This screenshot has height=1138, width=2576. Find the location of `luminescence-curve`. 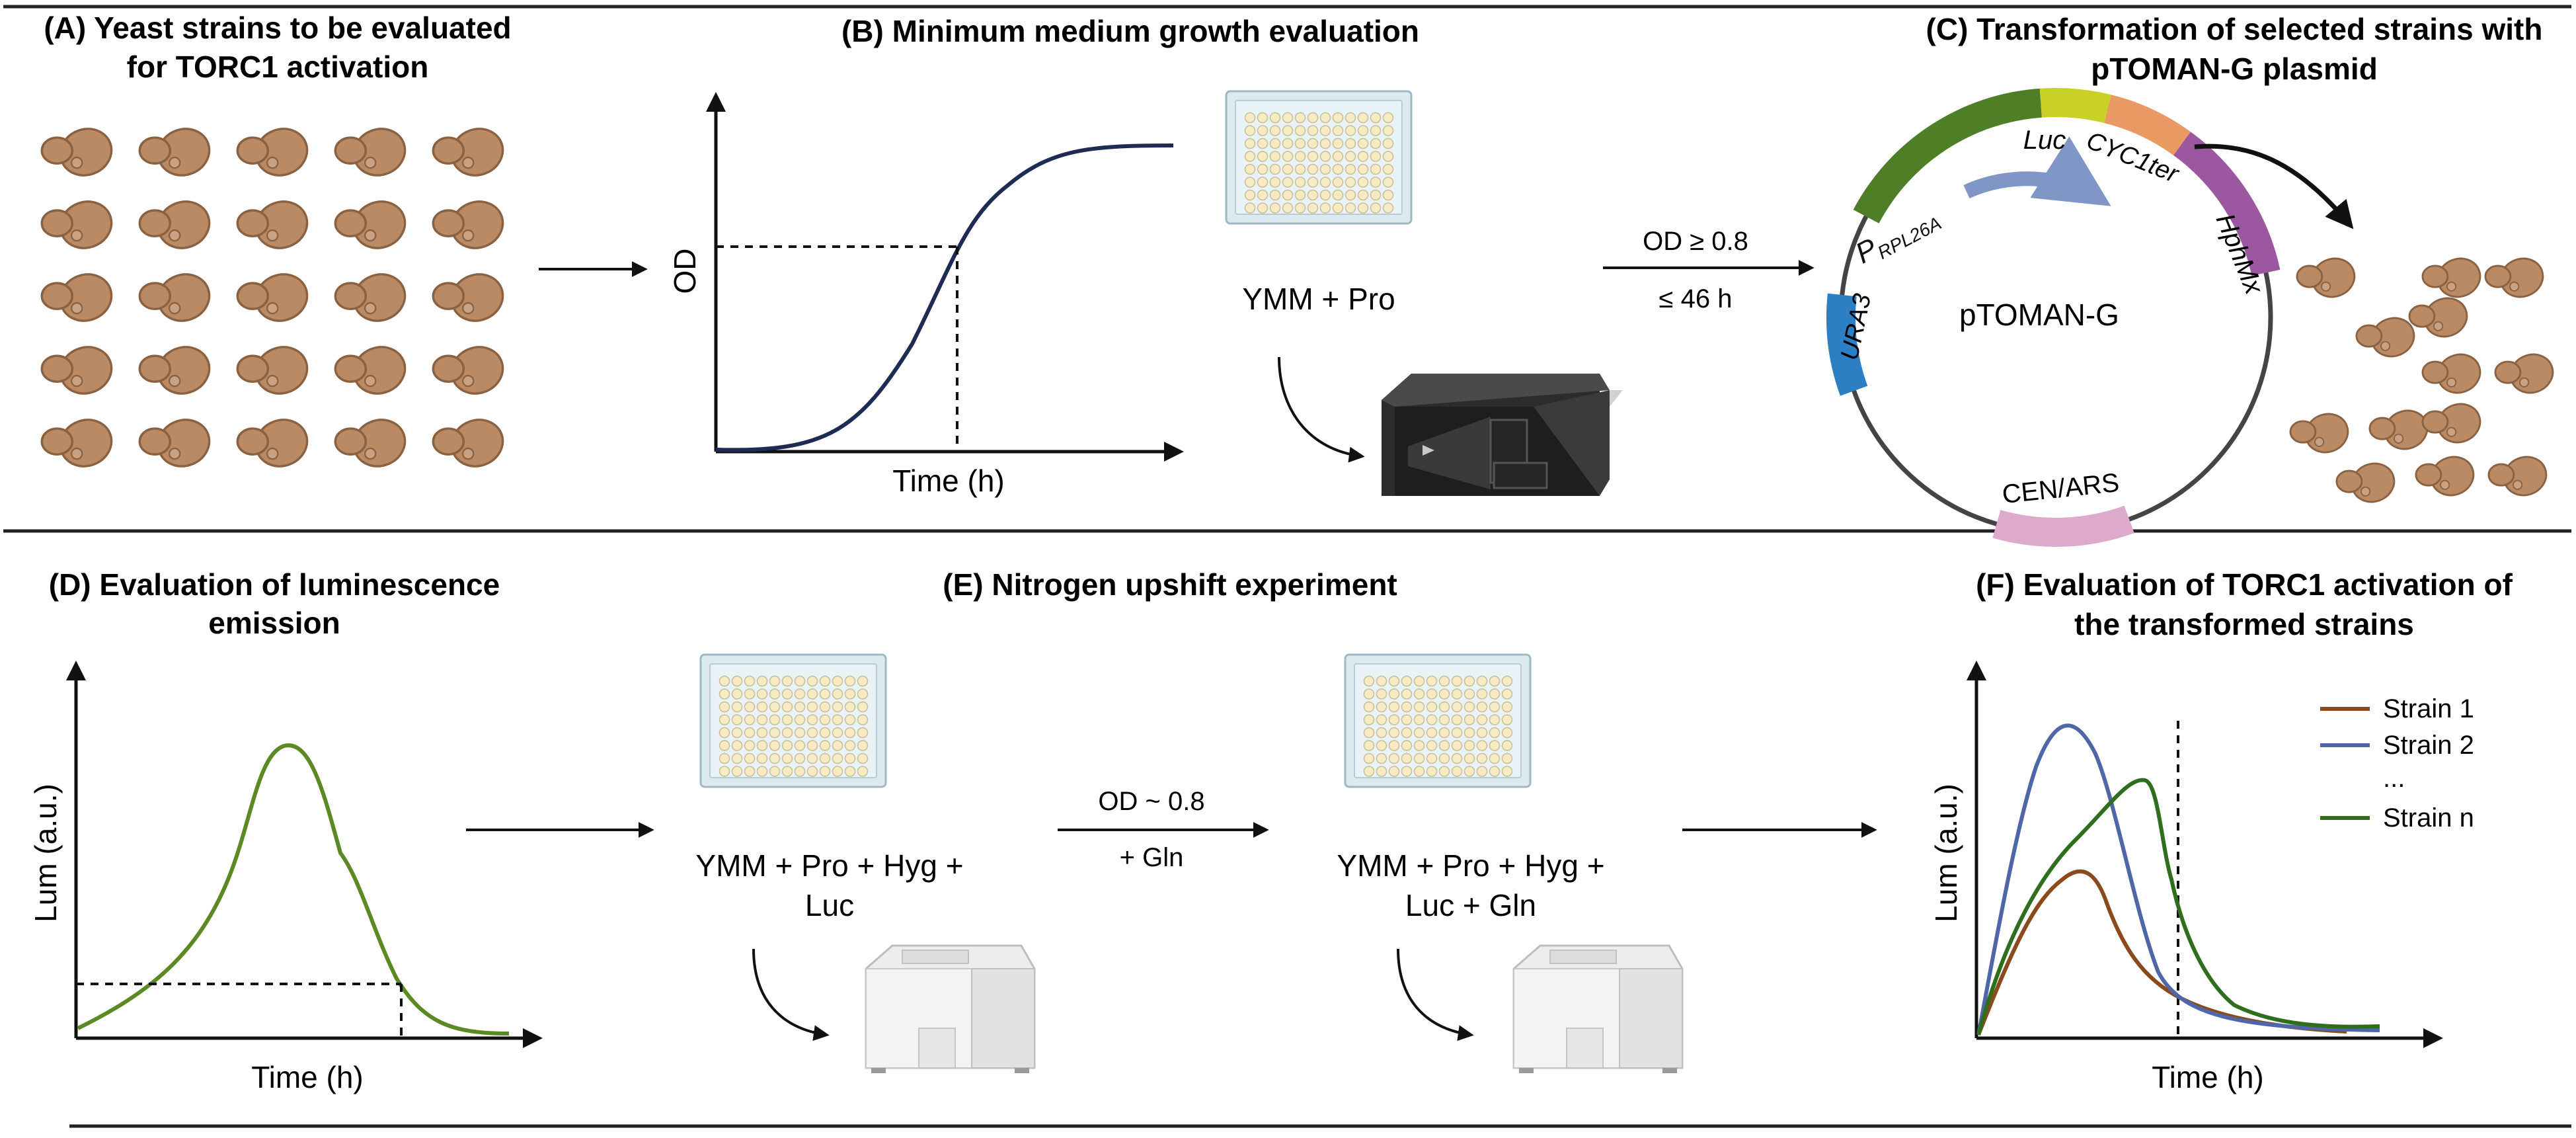

luminescence-curve is located at coordinates (293, 889).